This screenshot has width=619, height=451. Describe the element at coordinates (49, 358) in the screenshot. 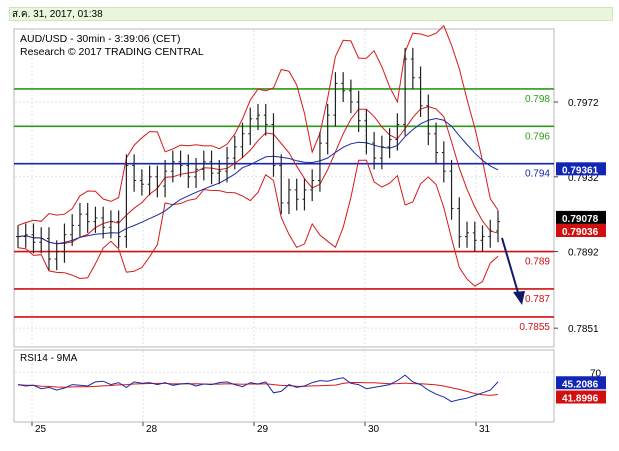

I see `rsi-label: RSI14 - 9MA` at that location.